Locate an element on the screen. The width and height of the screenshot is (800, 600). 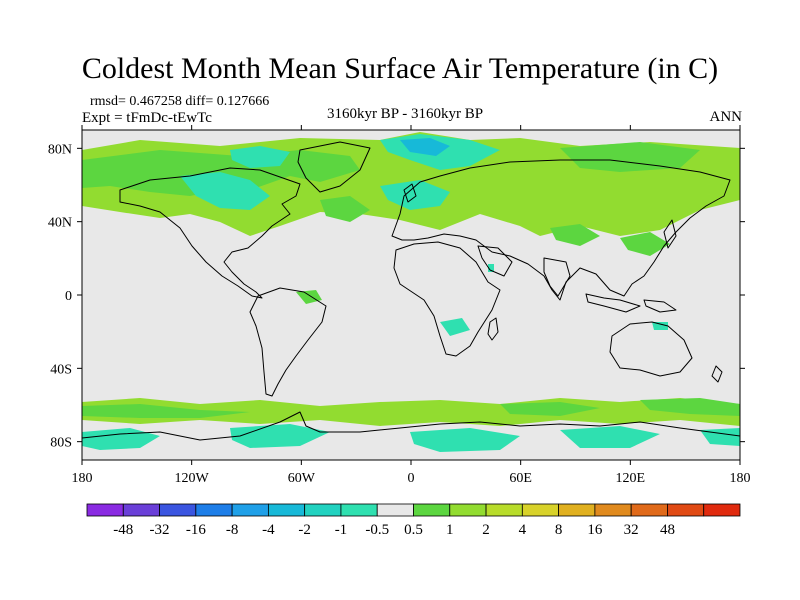
period-label: 3160kyr BP - 3160kyr BP is located at coordinates (405, 114).